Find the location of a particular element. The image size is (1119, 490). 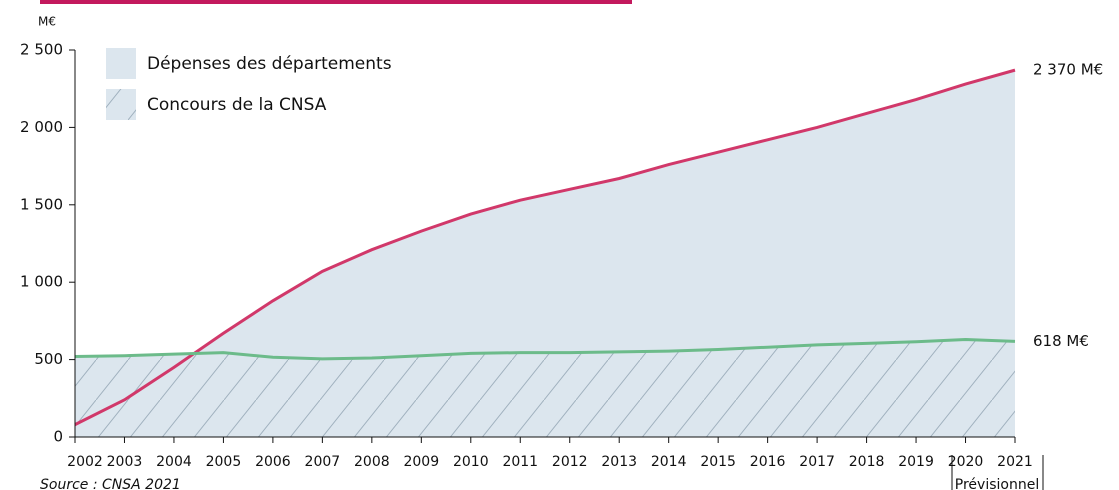

x-tick-label: 2004 is located at coordinates (174, 462).